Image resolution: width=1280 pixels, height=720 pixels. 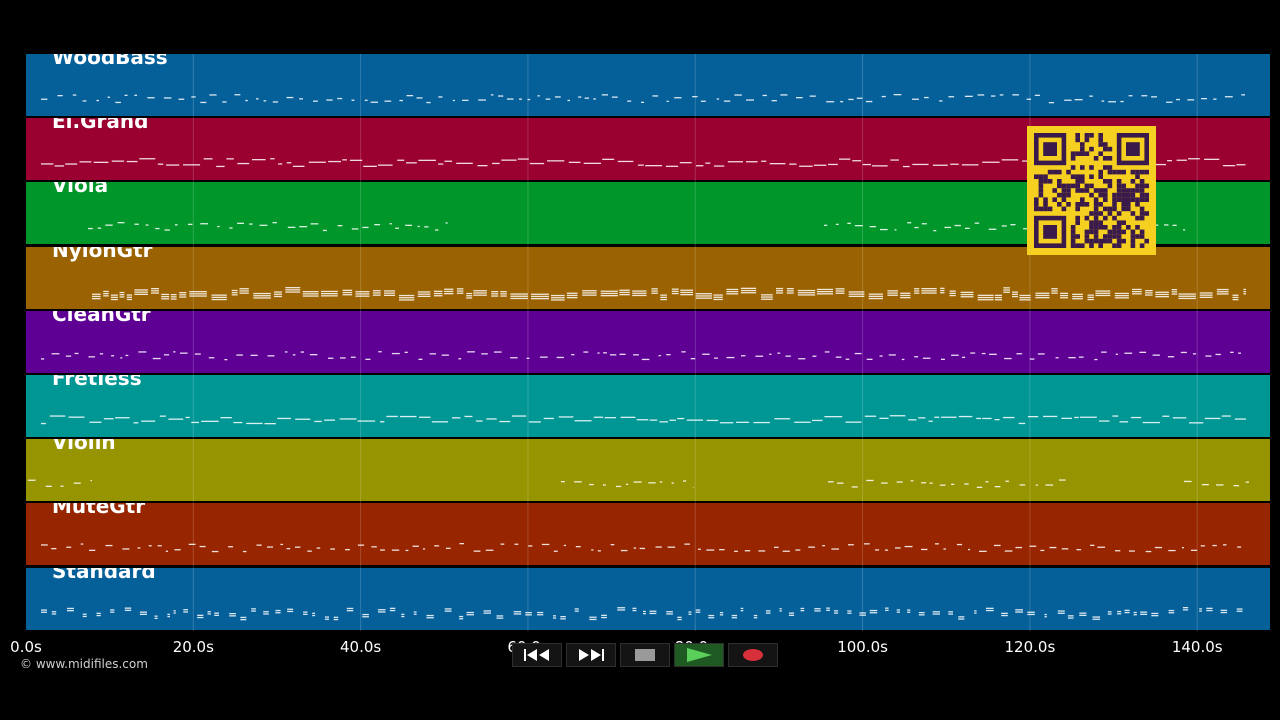 What do you see at coordinates (537, 655) in the screenshot?
I see `rewind-button` at bounding box center [537, 655].